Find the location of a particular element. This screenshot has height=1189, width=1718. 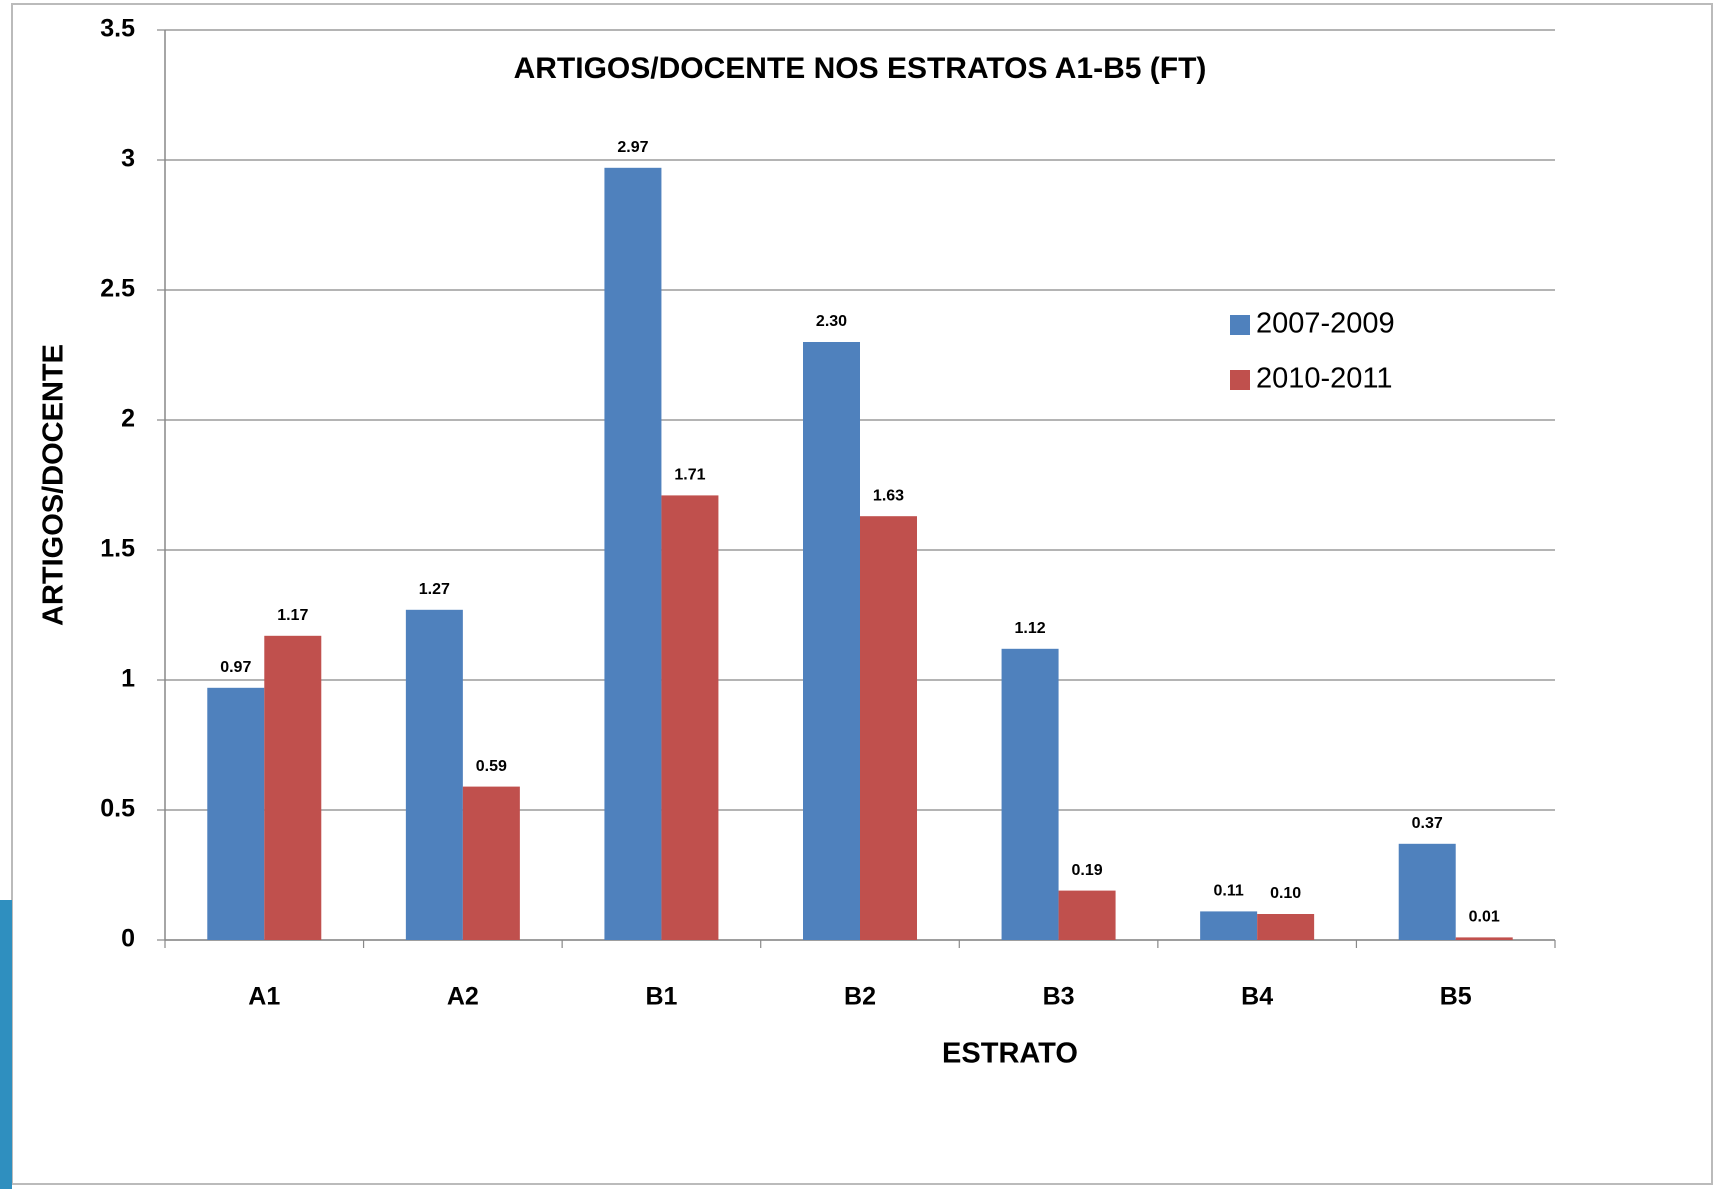

chart-title: ARTIGOS/DOCENTE NOS ESTRATOS A1-B5 (FT) is located at coordinates (860, 68).